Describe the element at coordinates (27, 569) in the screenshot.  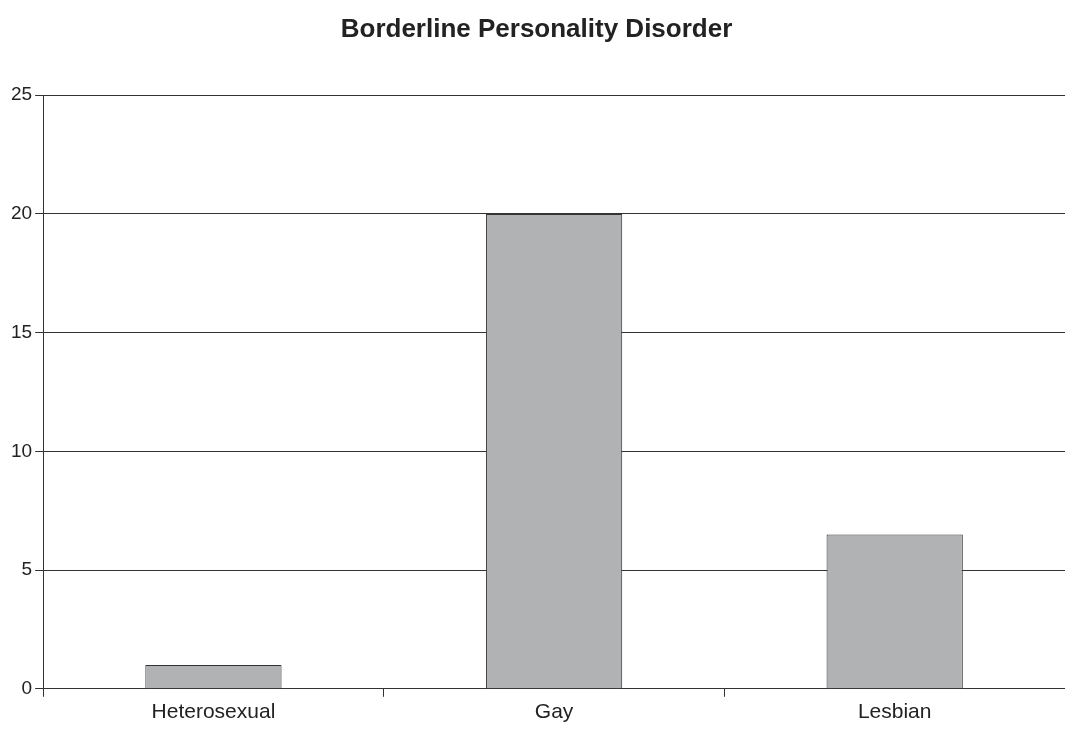
I see `y-tick-label: 5` at that location.